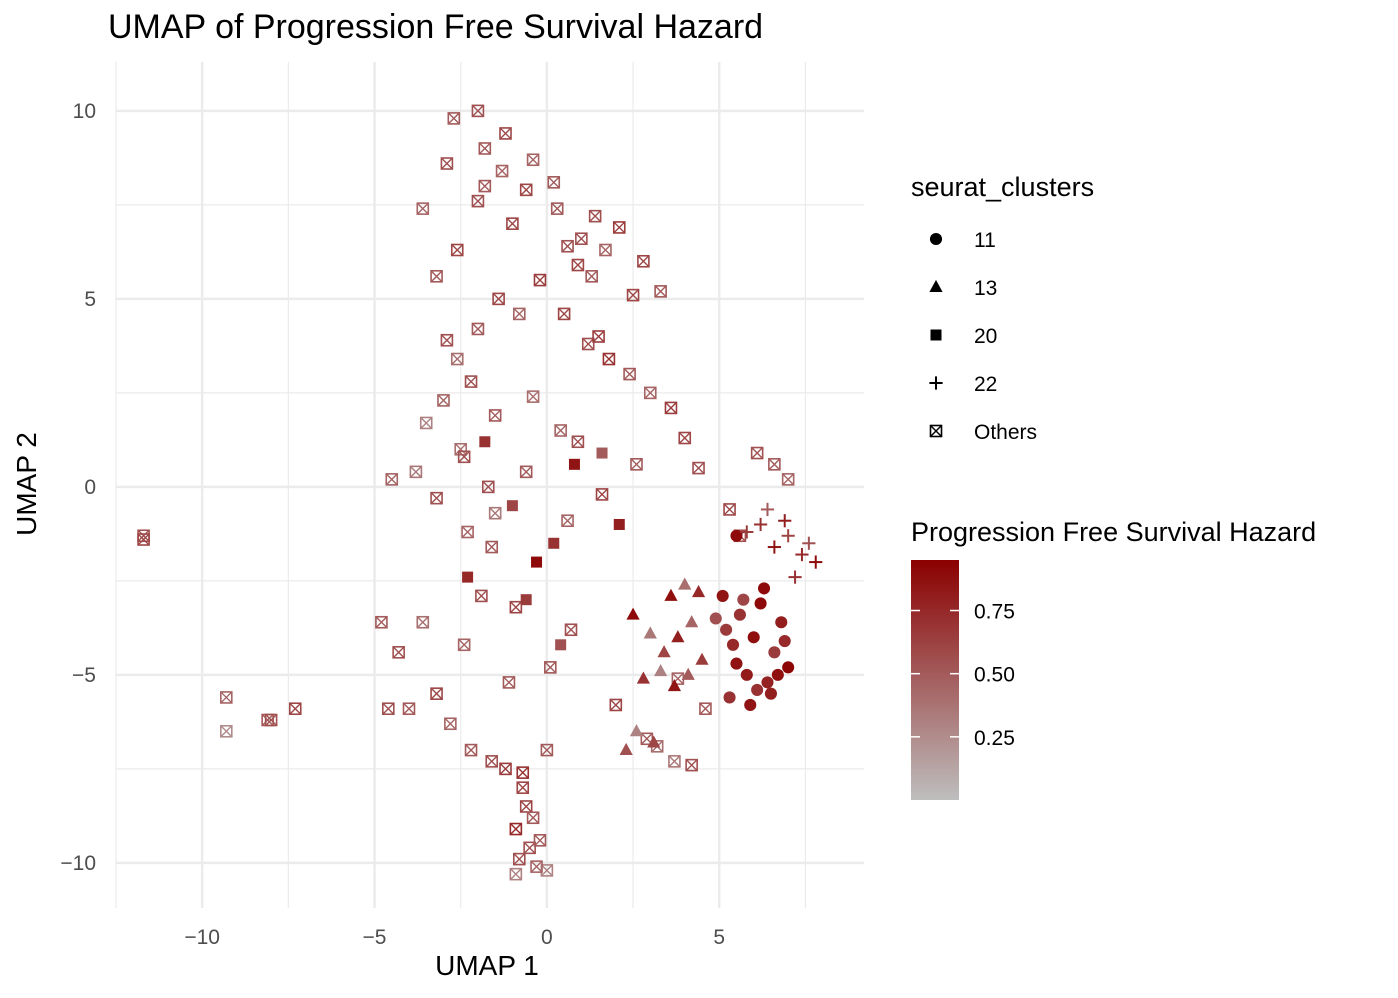 Image resolution: width=1398 pixels, height=998 pixels. I want to click on y-tick-label: 5, so click(90, 299).